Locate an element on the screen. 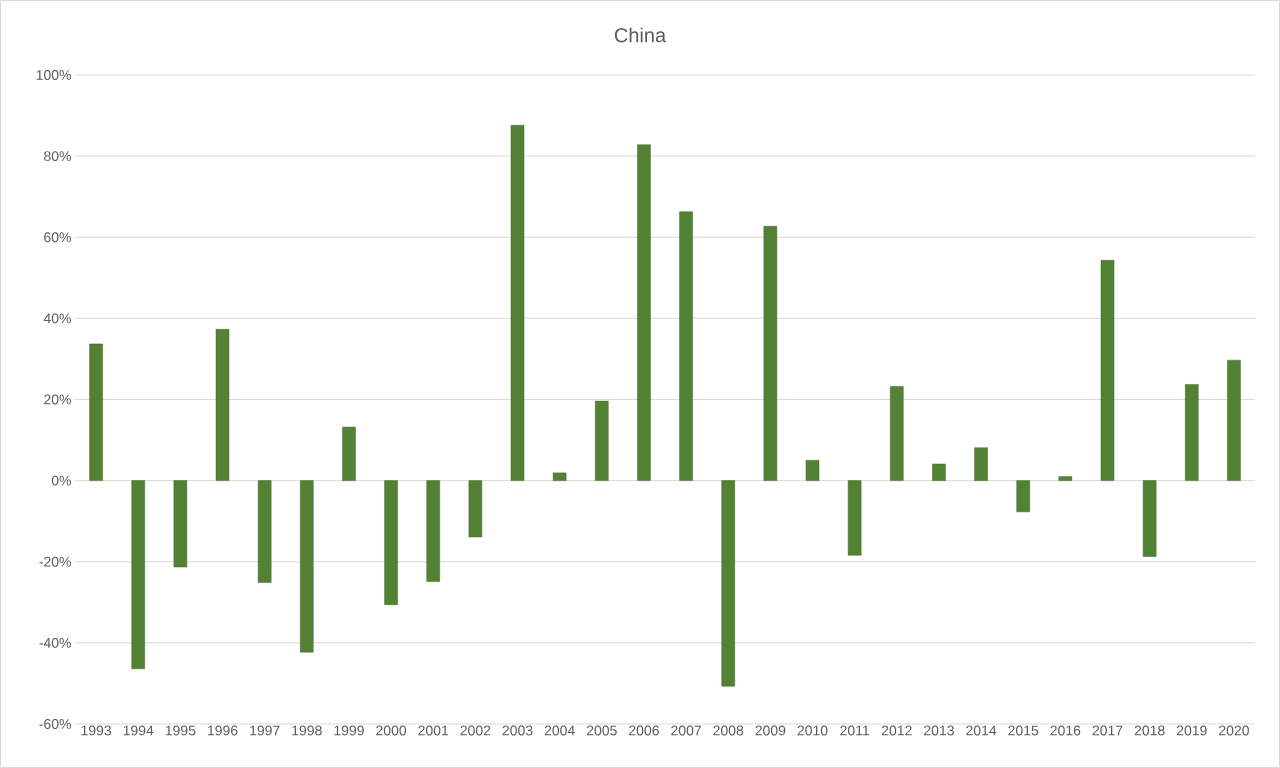  x-tick-label: 2017 is located at coordinates (1107, 730).